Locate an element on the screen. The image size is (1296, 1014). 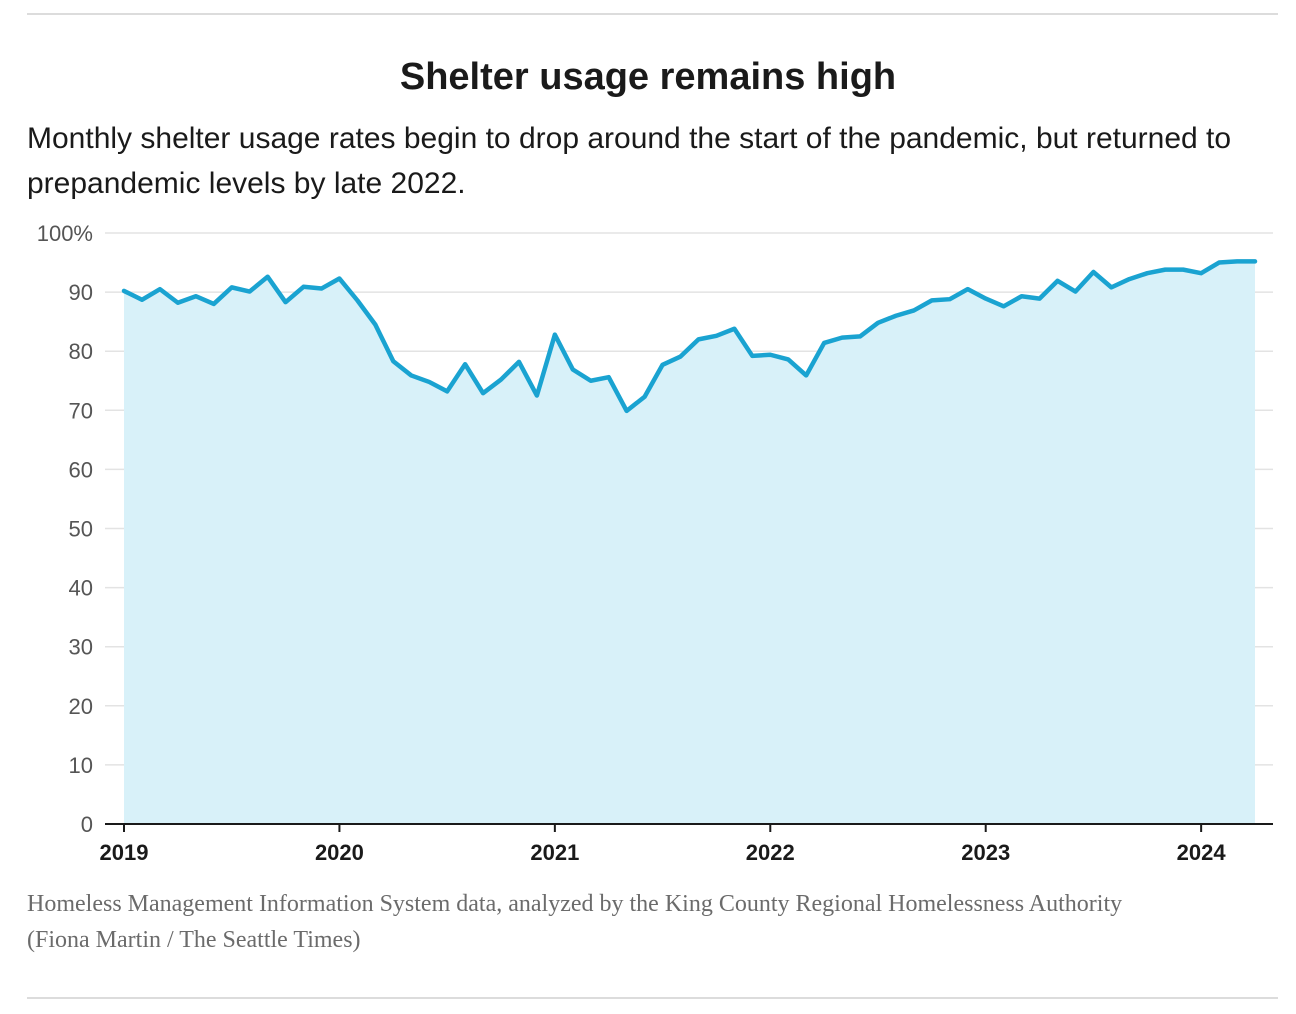
x-tick-label: 2019 is located at coordinates (124, 852).